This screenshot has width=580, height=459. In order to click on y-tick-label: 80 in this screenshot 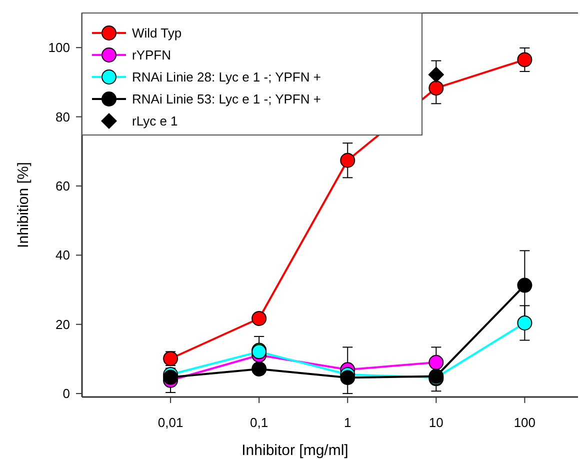, I will do `click(63, 116)`.